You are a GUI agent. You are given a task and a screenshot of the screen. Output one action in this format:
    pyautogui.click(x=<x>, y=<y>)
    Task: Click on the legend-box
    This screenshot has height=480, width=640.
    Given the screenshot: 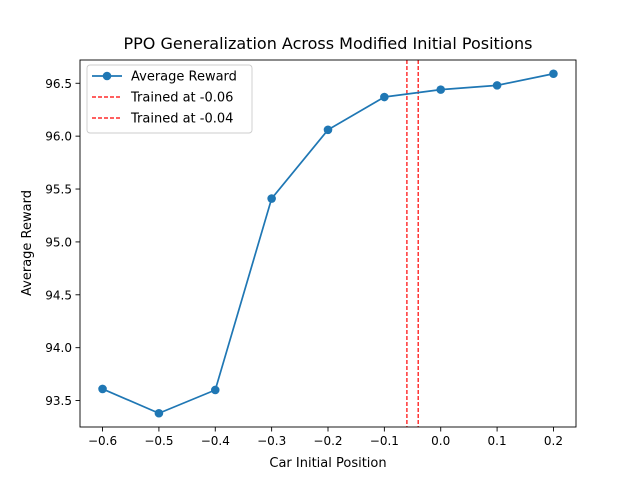 What is the action you would take?
    pyautogui.click(x=169, y=99)
    